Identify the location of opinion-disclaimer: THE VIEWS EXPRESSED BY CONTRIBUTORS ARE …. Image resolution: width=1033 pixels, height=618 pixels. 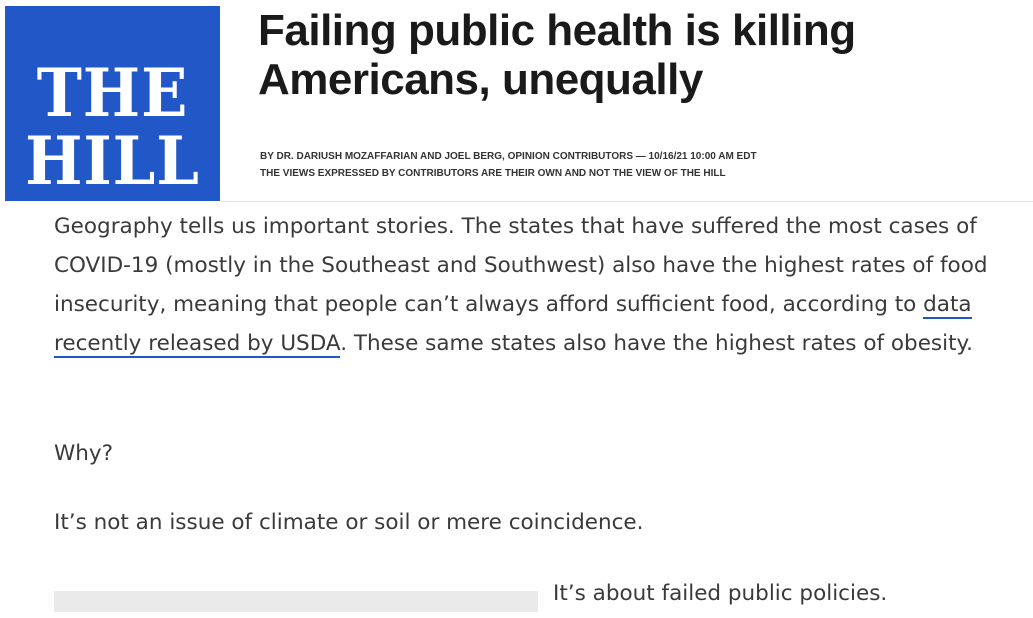
(493, 173).